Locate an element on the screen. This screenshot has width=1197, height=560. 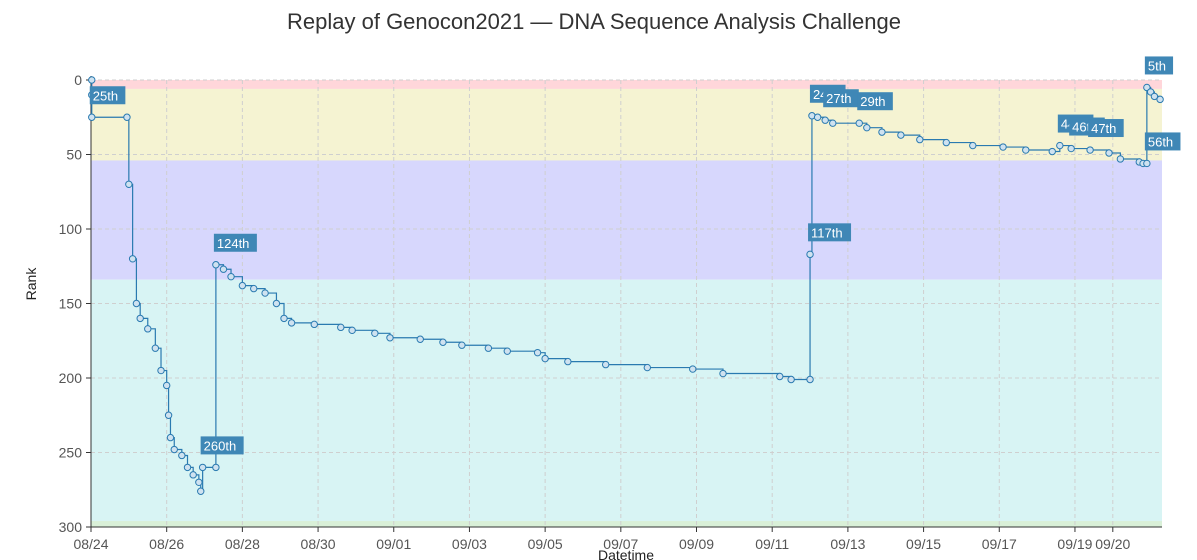
rank-label: 47th is located at coordinates (1103, 128).